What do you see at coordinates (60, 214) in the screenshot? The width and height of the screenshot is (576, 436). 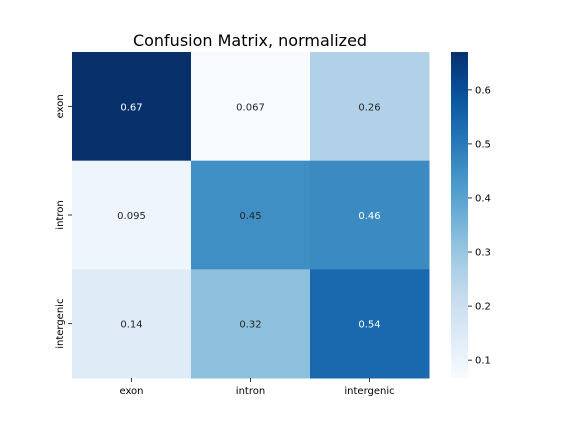 I see `y-tick-label: intron` at bounding box center [60, 214].